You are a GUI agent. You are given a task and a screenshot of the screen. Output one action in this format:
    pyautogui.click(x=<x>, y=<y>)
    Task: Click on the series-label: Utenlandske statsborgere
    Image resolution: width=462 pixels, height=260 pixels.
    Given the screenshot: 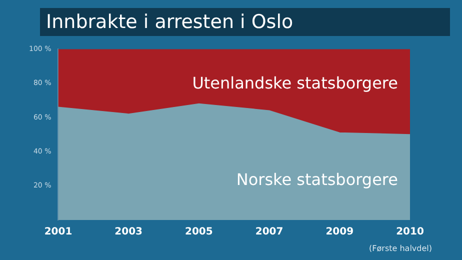 What is the action you would take?
    pyautogui.click(x=295, y=82)
    